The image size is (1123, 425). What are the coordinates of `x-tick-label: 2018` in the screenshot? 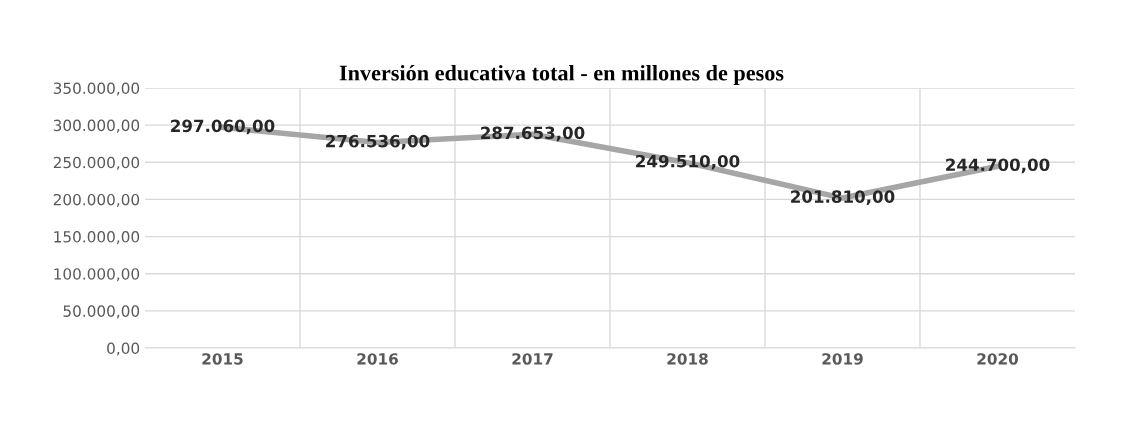 It's located at (687, 359).